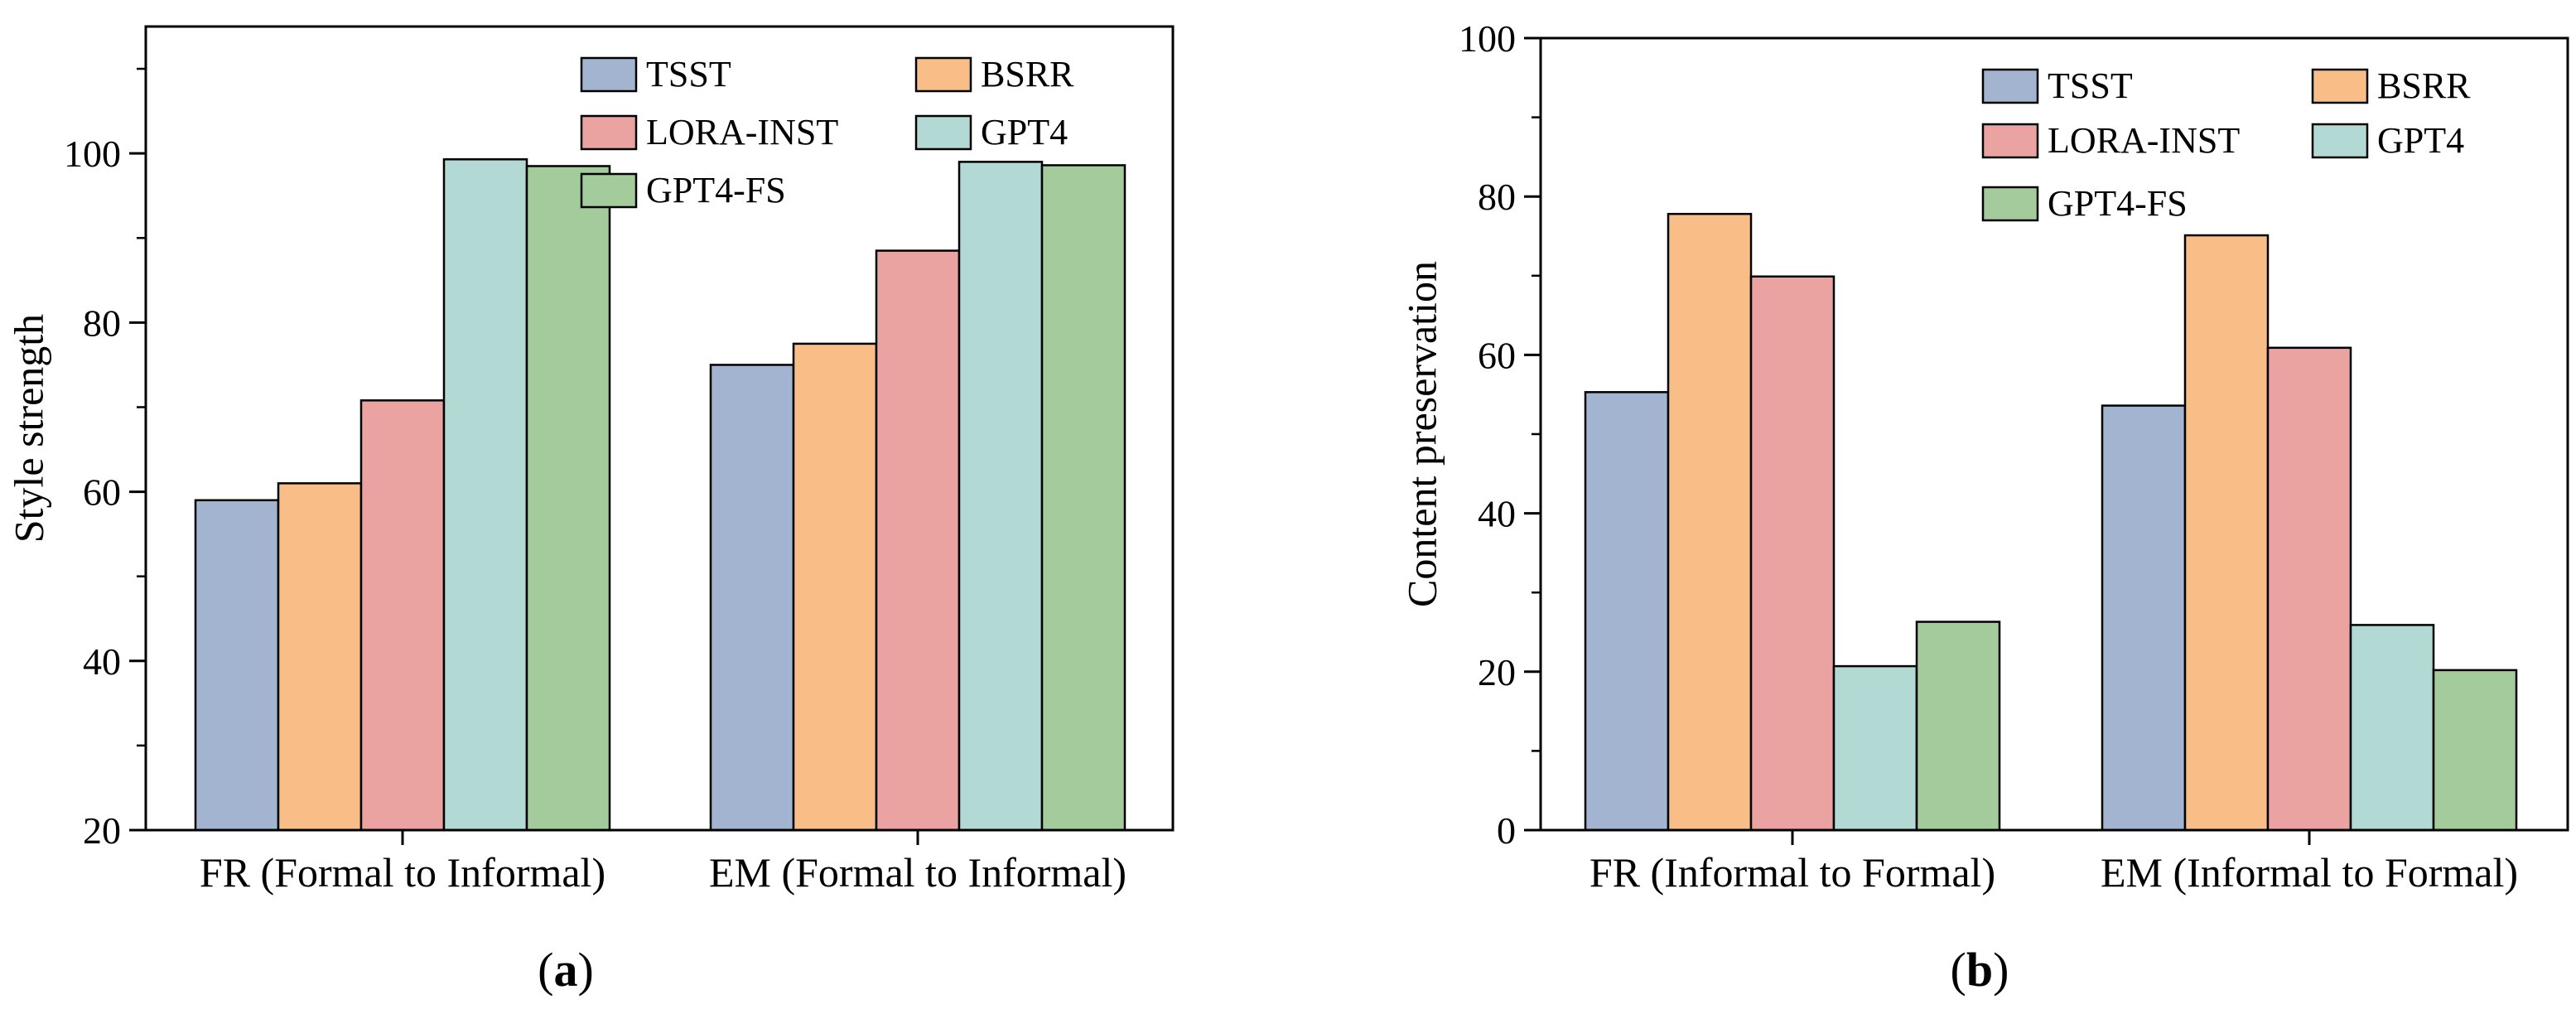 Image resolution: width=2576 pixels, height=1019 pixels. What do you see at coordinates (1506, 830) in the screenshot?
I see `y-tick-label: 0` at bounding box center [1506, 830].